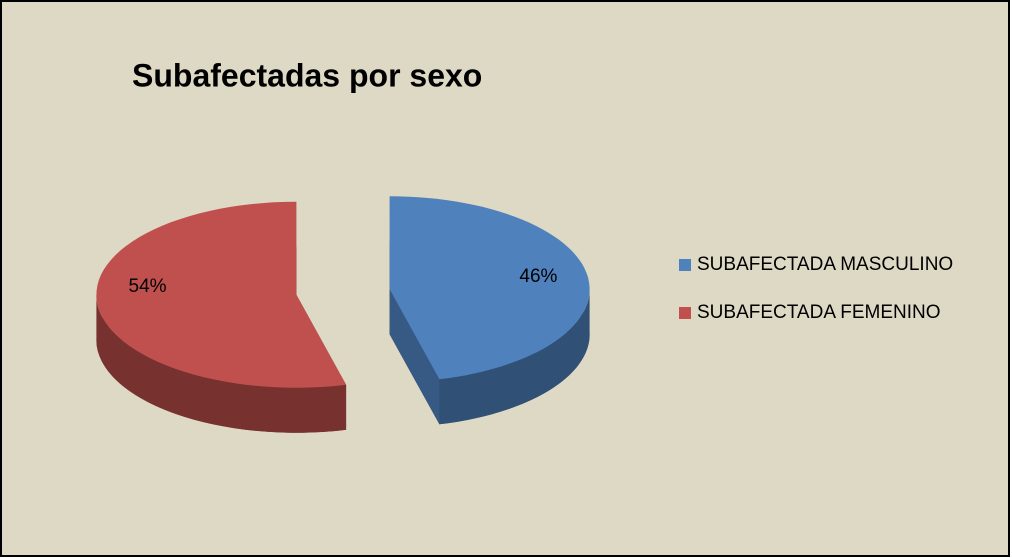 This screenshot has width=1012, height=558. I want to click on data-label: 46%, so click(538, 276).